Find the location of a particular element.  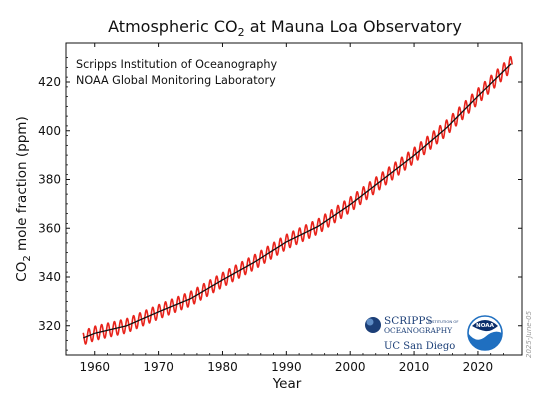

chart-title-subscript: 2 is located at coordinates (241, 32).